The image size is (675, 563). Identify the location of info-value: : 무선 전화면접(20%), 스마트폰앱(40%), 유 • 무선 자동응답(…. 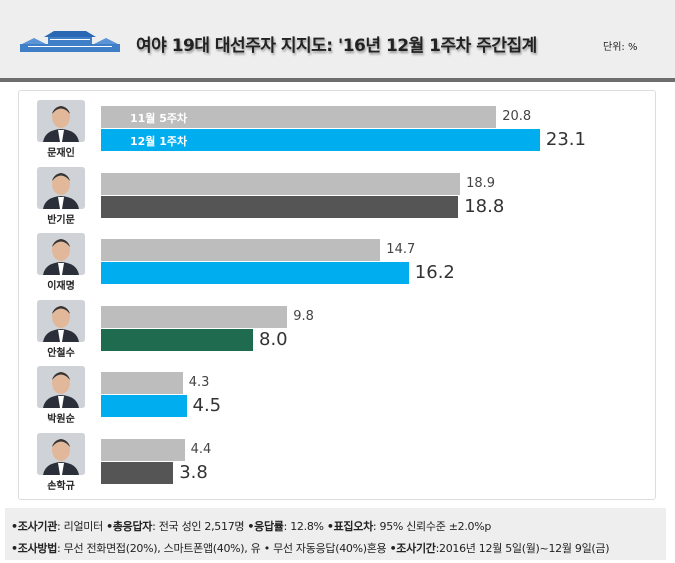
(223, 548).